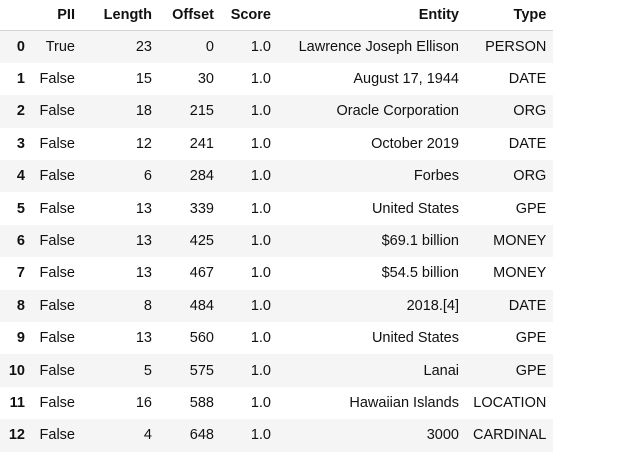 The height and width of the screenshot is (452, 636). What do you see at coordinates (20, 111) in the screenshot?
I see `row-index: 2` at bounding box center [20, 111].